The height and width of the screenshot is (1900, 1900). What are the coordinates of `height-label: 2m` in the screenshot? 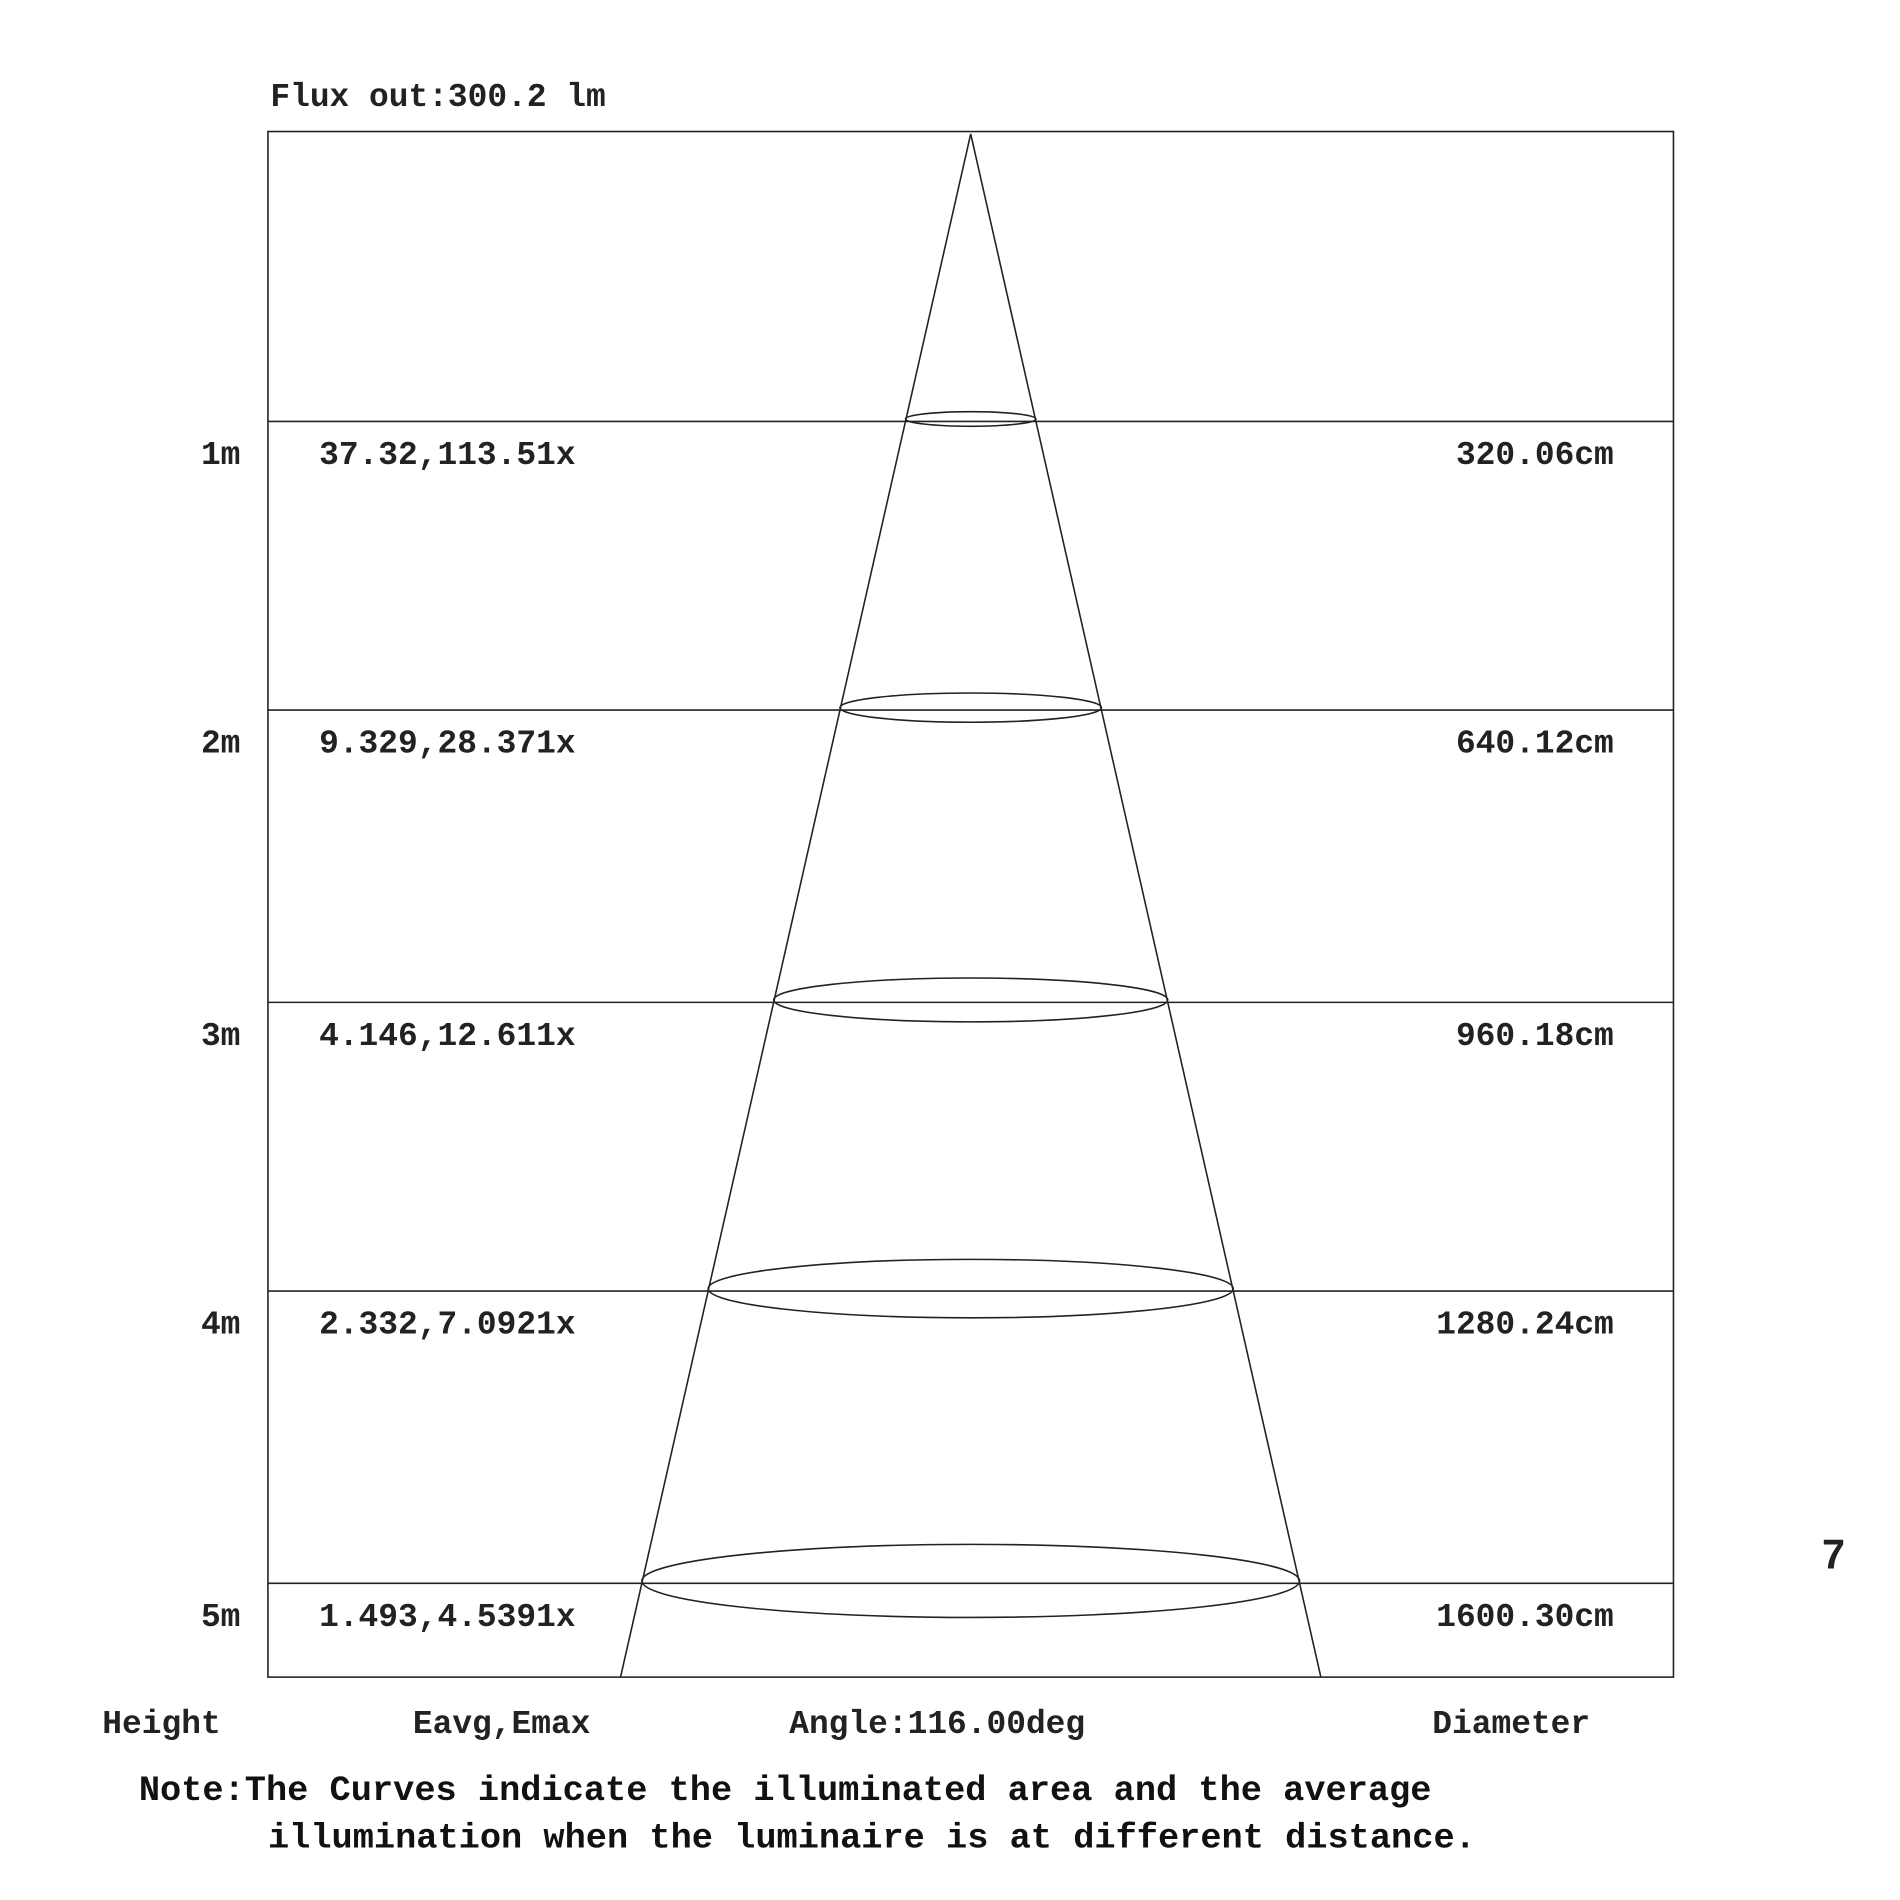 It's located at (220, 744).